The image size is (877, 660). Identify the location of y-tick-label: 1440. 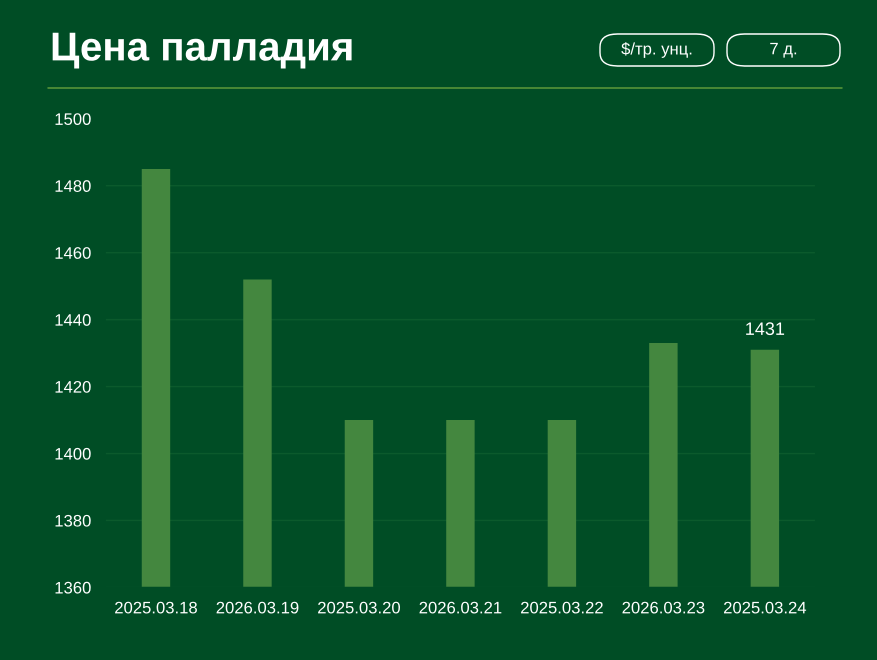
(73, 320).